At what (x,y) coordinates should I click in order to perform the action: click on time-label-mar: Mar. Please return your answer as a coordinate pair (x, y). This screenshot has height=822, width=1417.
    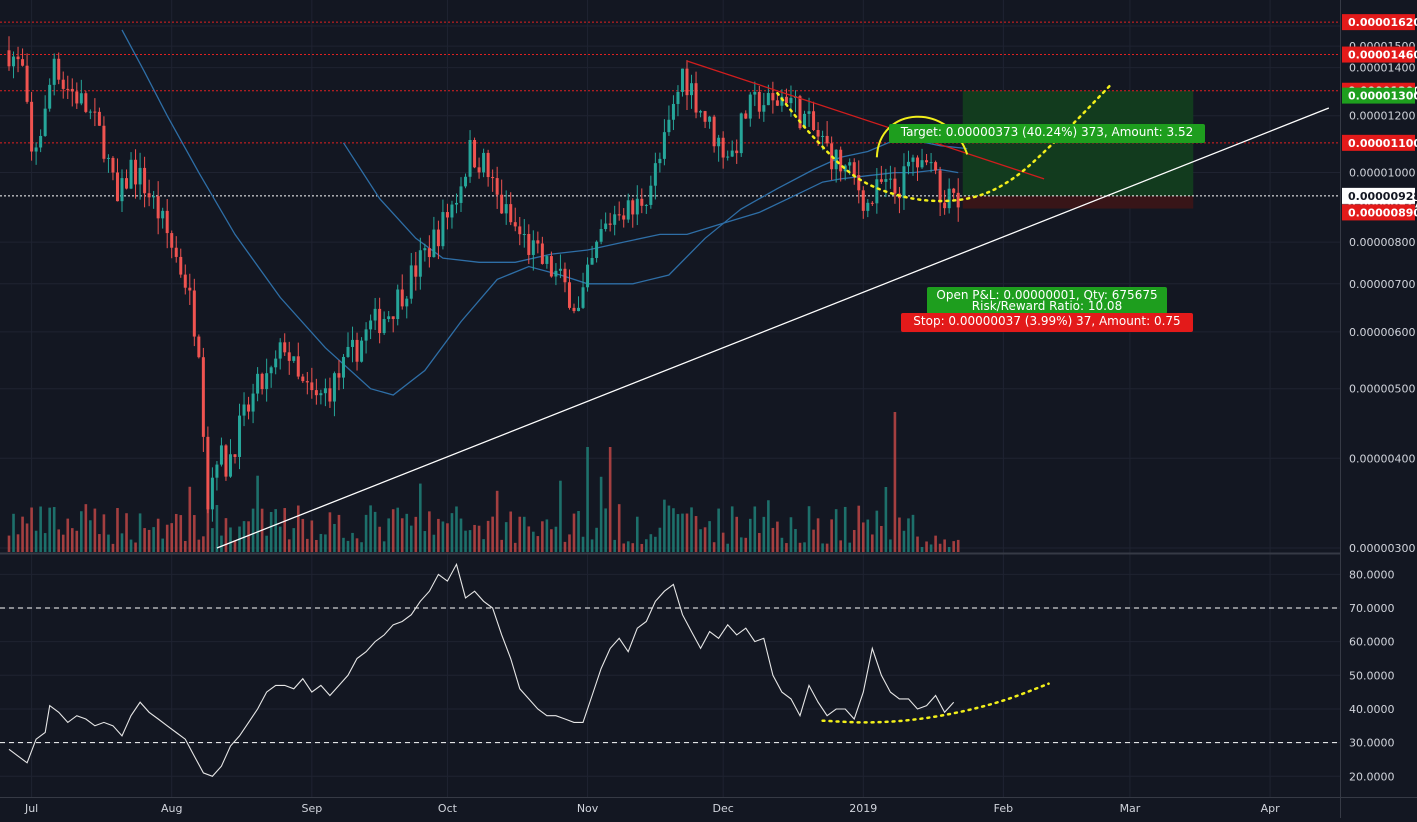
    Looking at the image, I should click on (1130, 808).